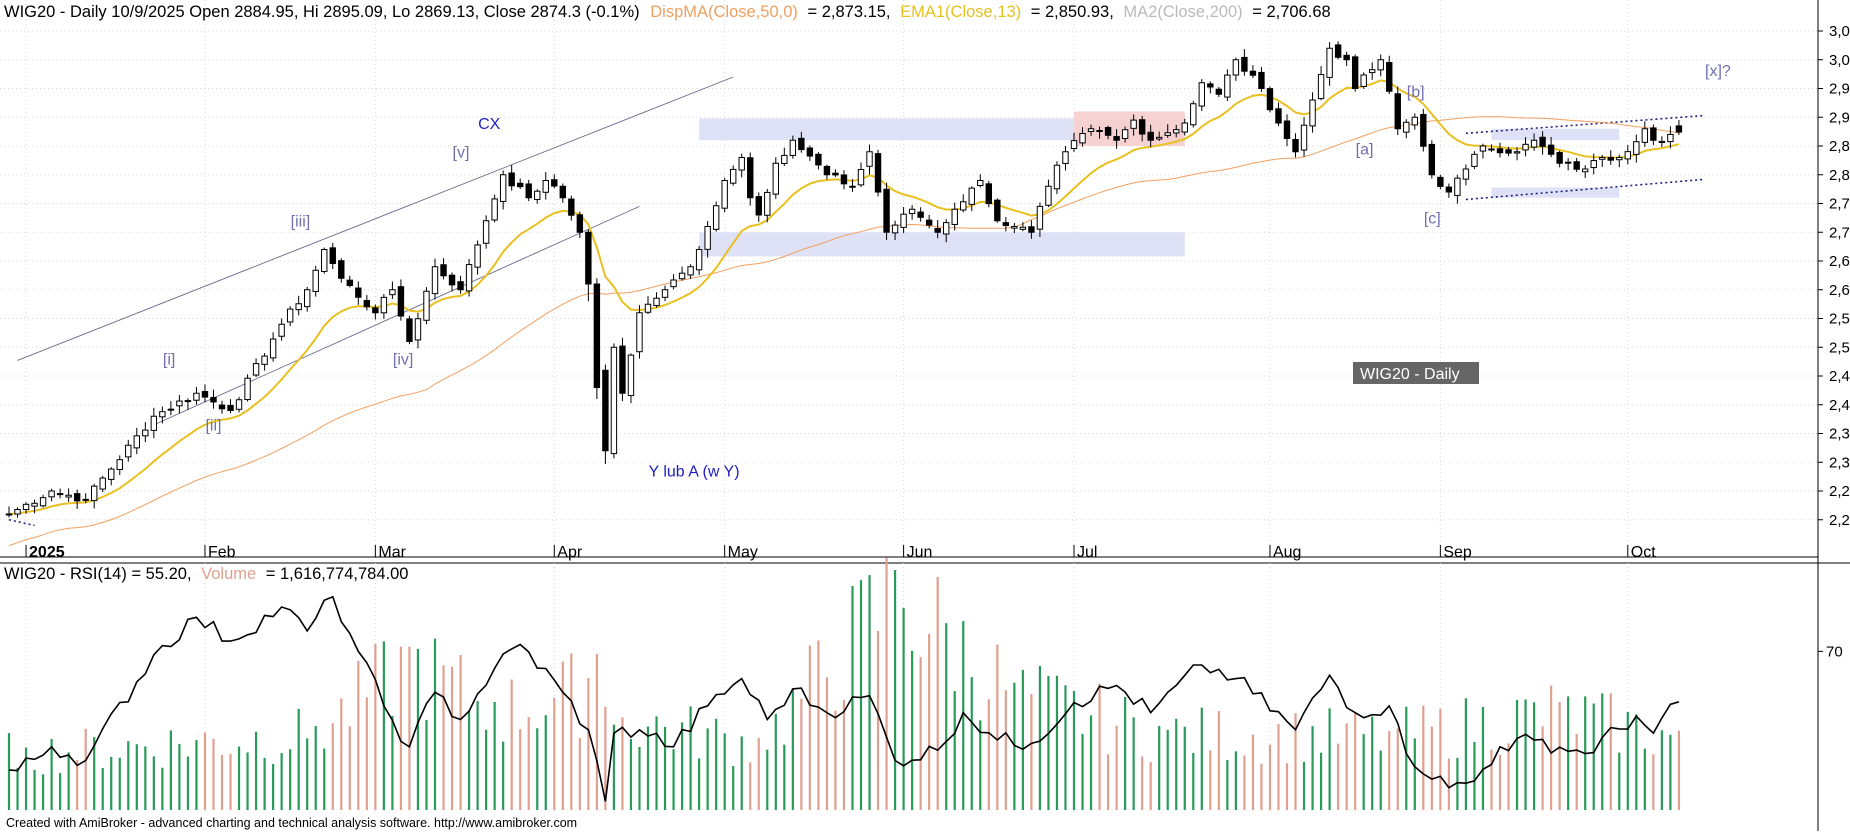 The height and width of the screenshot is (836, 1850). I want to click on x-tick-label: Apr, so click(570, 552).